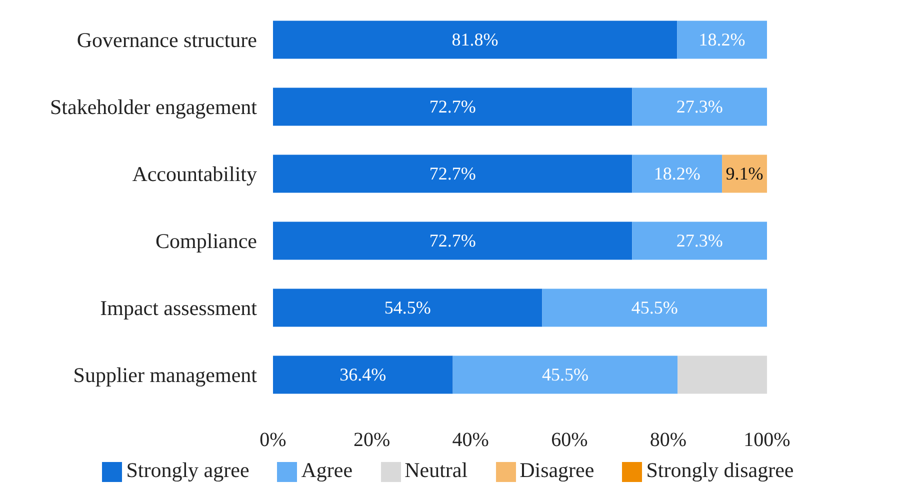 This screenshot has width=924, height=493. What do you see at coordinates (436, 470) in the screenshot?
I see `legend-label: Neutral` at bounding box center [436, 470].